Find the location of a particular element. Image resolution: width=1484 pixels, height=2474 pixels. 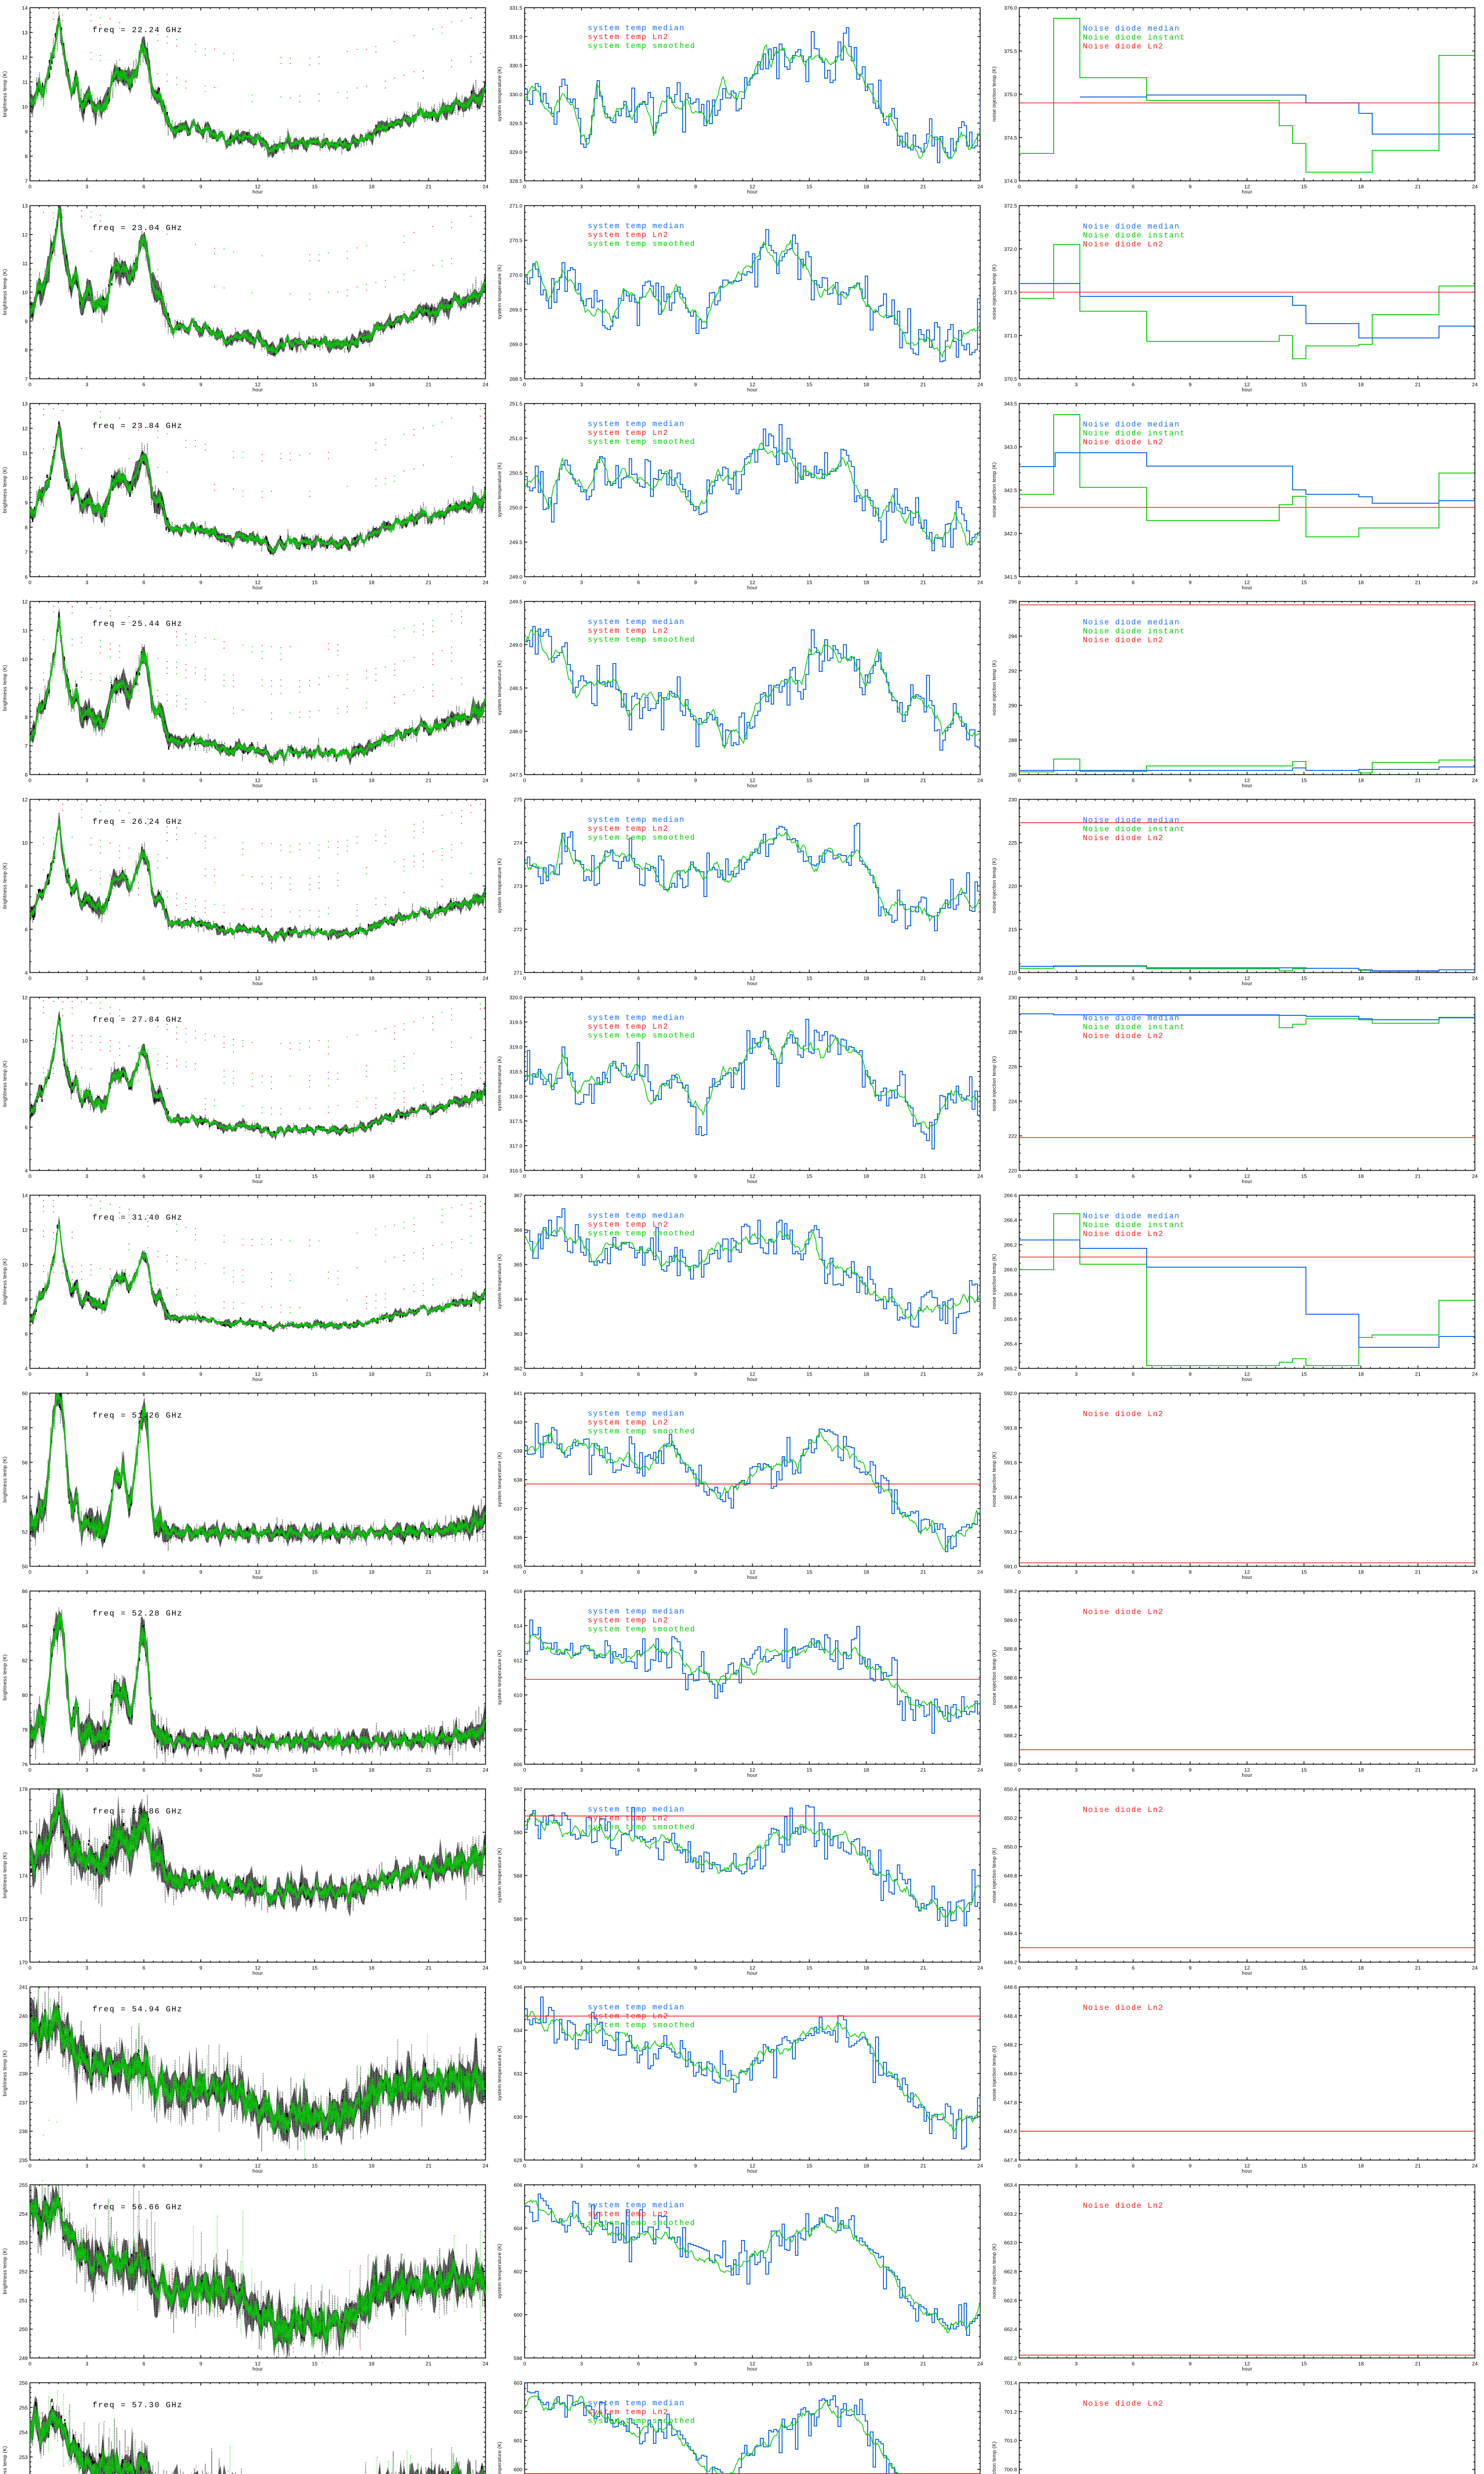

svg-text: Noise diode instant is located at coordinates (1134, 236).